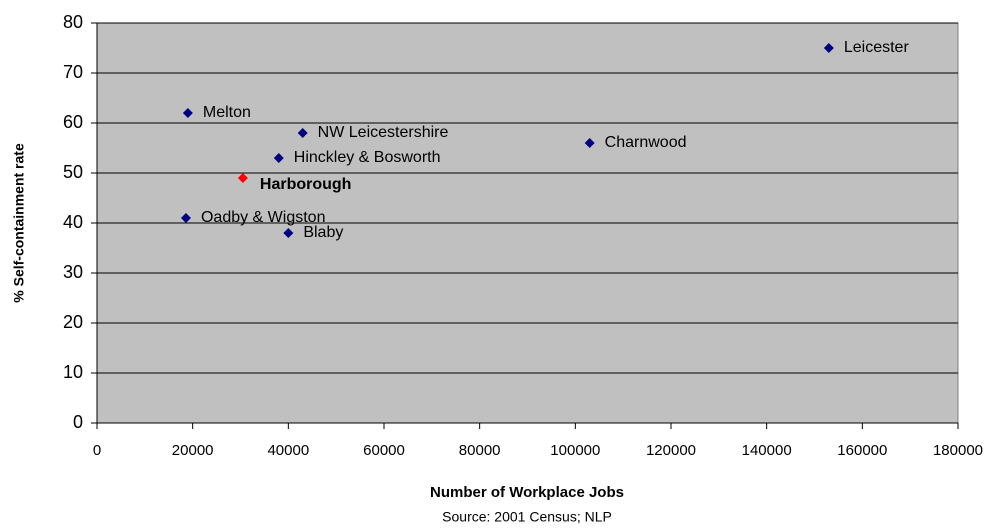 Image resolution: width=995 pixels, height=529 pixels. Describe the element at coordinates (480, 450) in the screenshot. I see `x-tick-label: 80000` at that location.